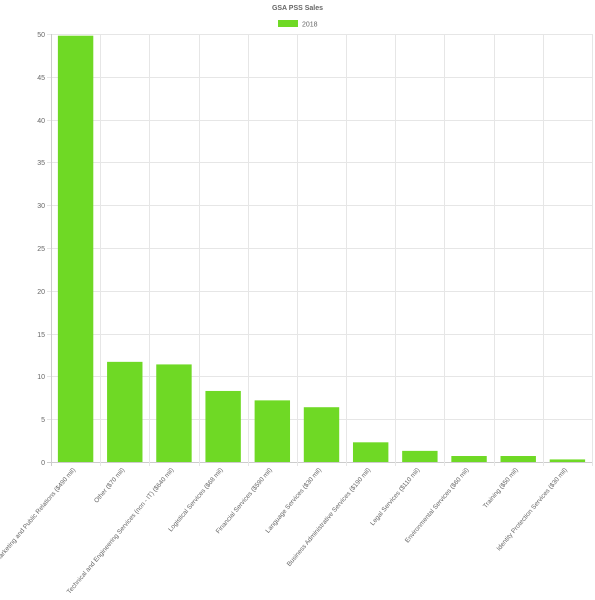 This screenshot has width=595, height=600. Describe the element at coordinates (310, 25) in the screenshot. I see `legend-label: 2018` at that location.